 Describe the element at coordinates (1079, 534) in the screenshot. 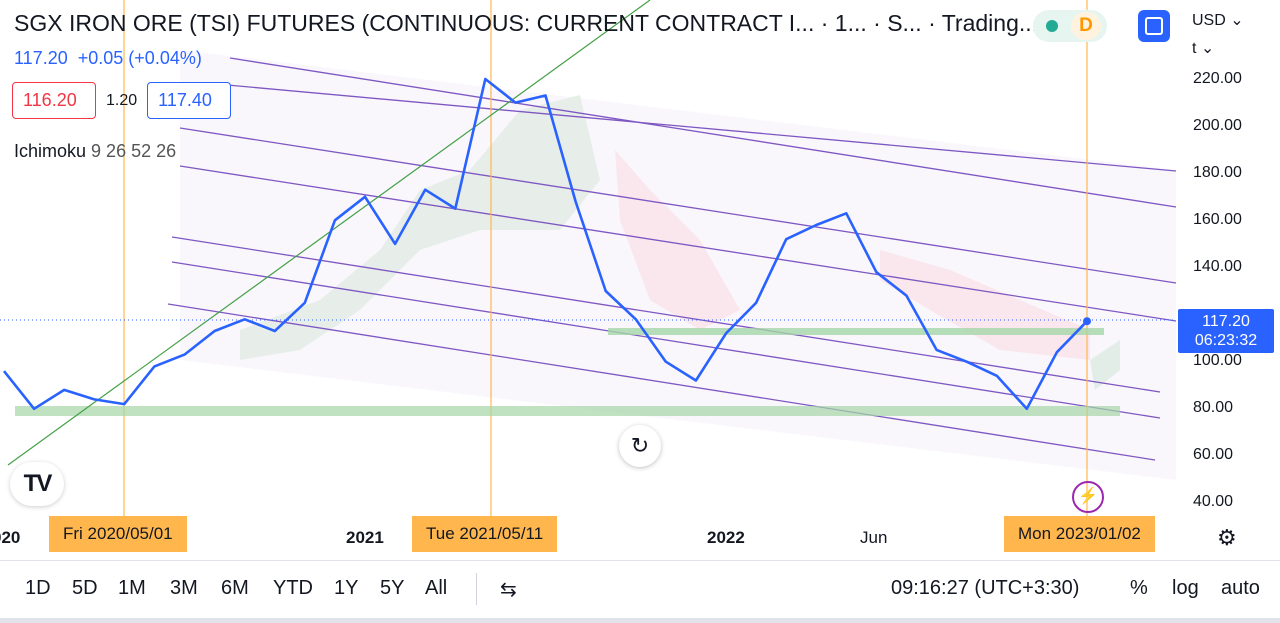

I see `x-highlight-label: Mon 2023/01/02` at that location.